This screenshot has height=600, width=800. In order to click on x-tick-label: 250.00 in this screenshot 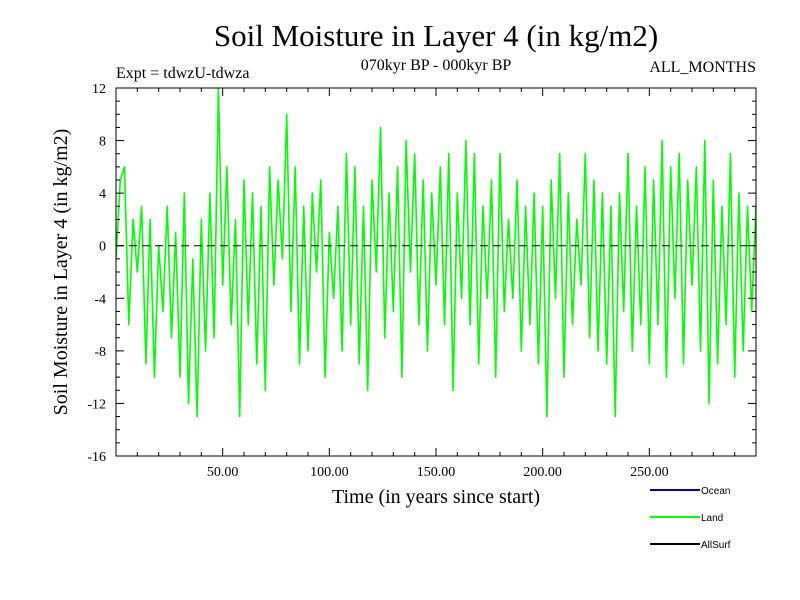, I will do `click(649, 472)`.